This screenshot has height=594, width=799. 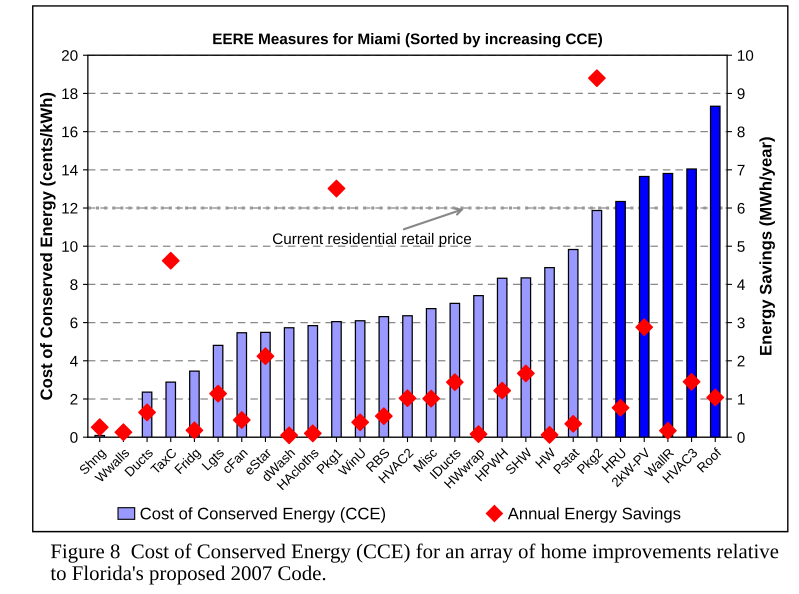 I want to click on legend-label: Annual Energy Savings, so click(x=594, y=515).